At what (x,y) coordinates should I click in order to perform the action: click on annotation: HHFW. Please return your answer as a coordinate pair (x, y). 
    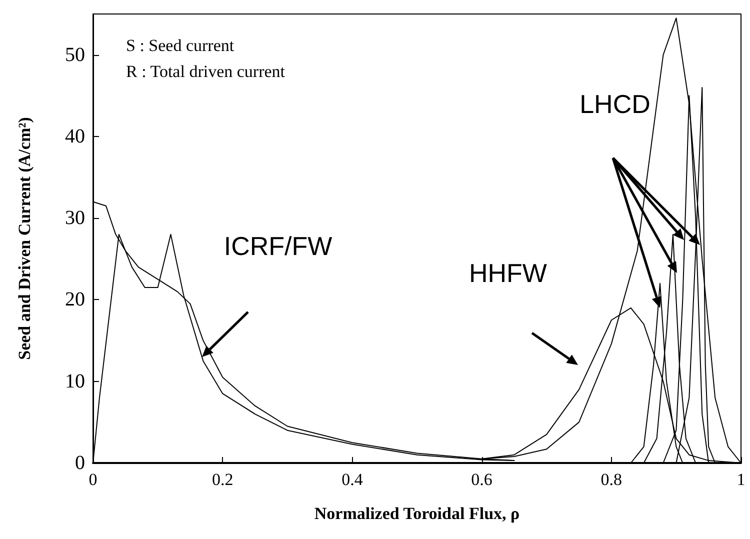
    Looking at the image, I should click on (508, 273).